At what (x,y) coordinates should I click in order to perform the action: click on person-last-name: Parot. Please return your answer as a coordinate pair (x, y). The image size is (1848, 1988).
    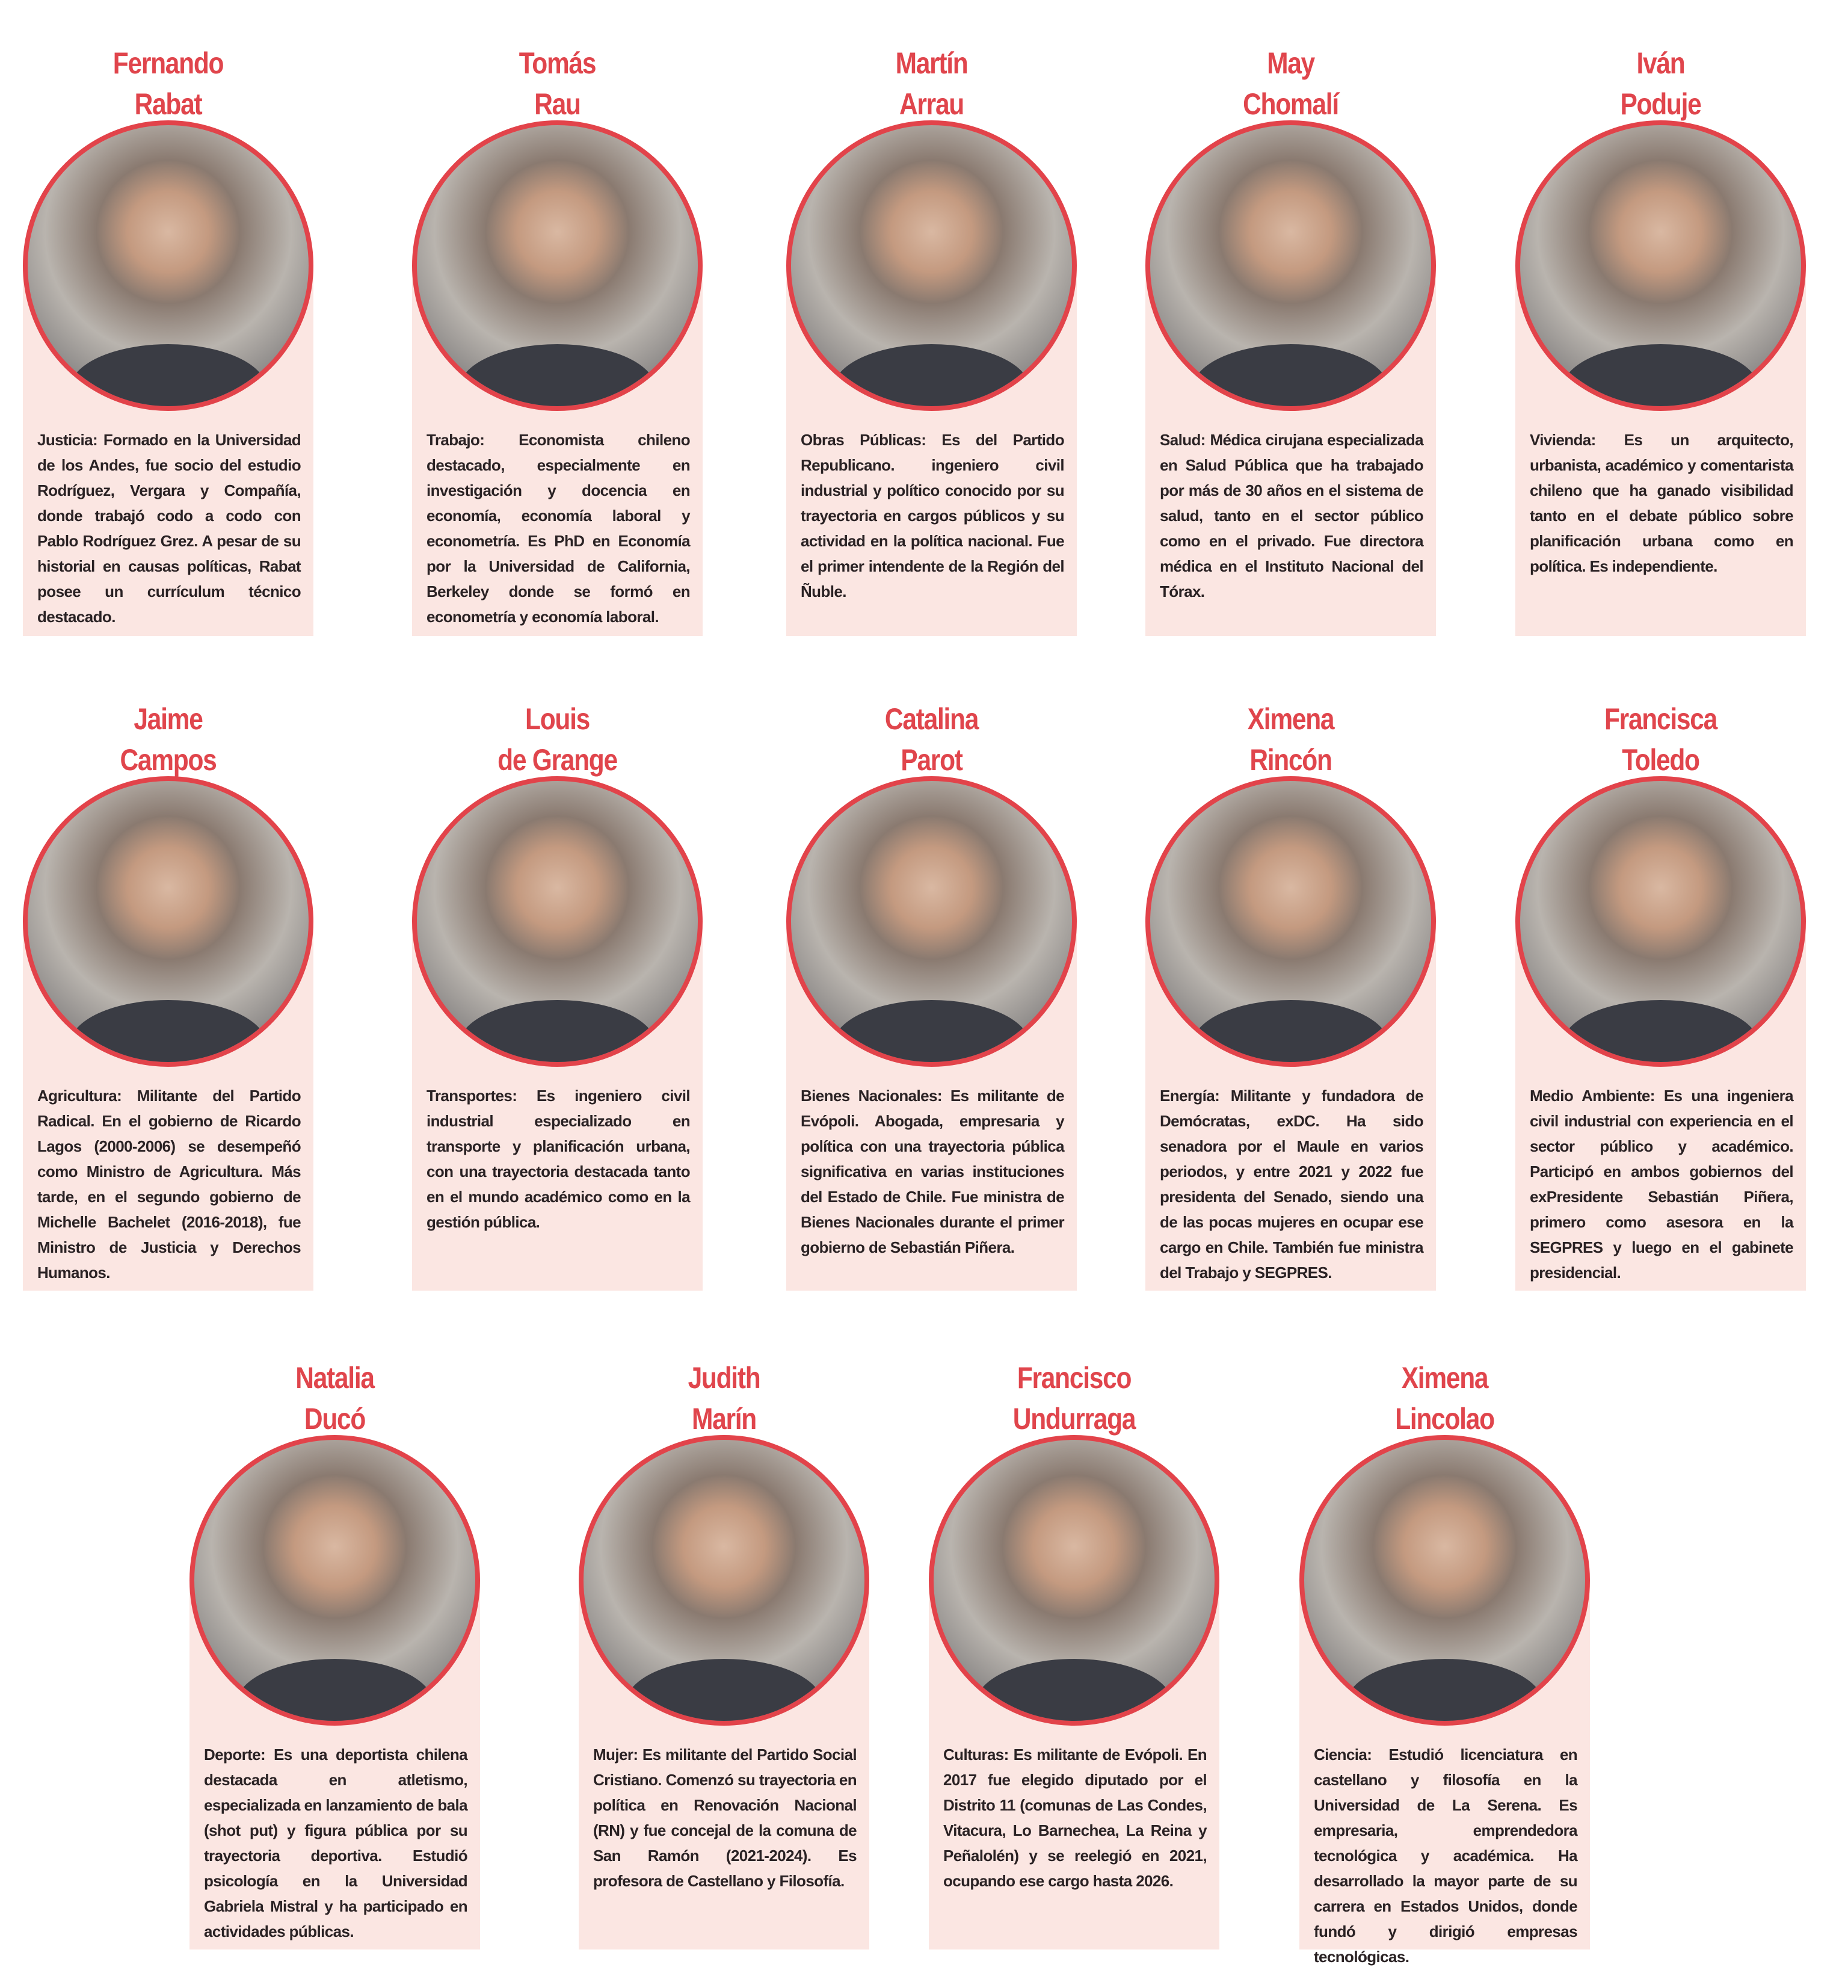
    Looking at the image, I should click on (932, 760).